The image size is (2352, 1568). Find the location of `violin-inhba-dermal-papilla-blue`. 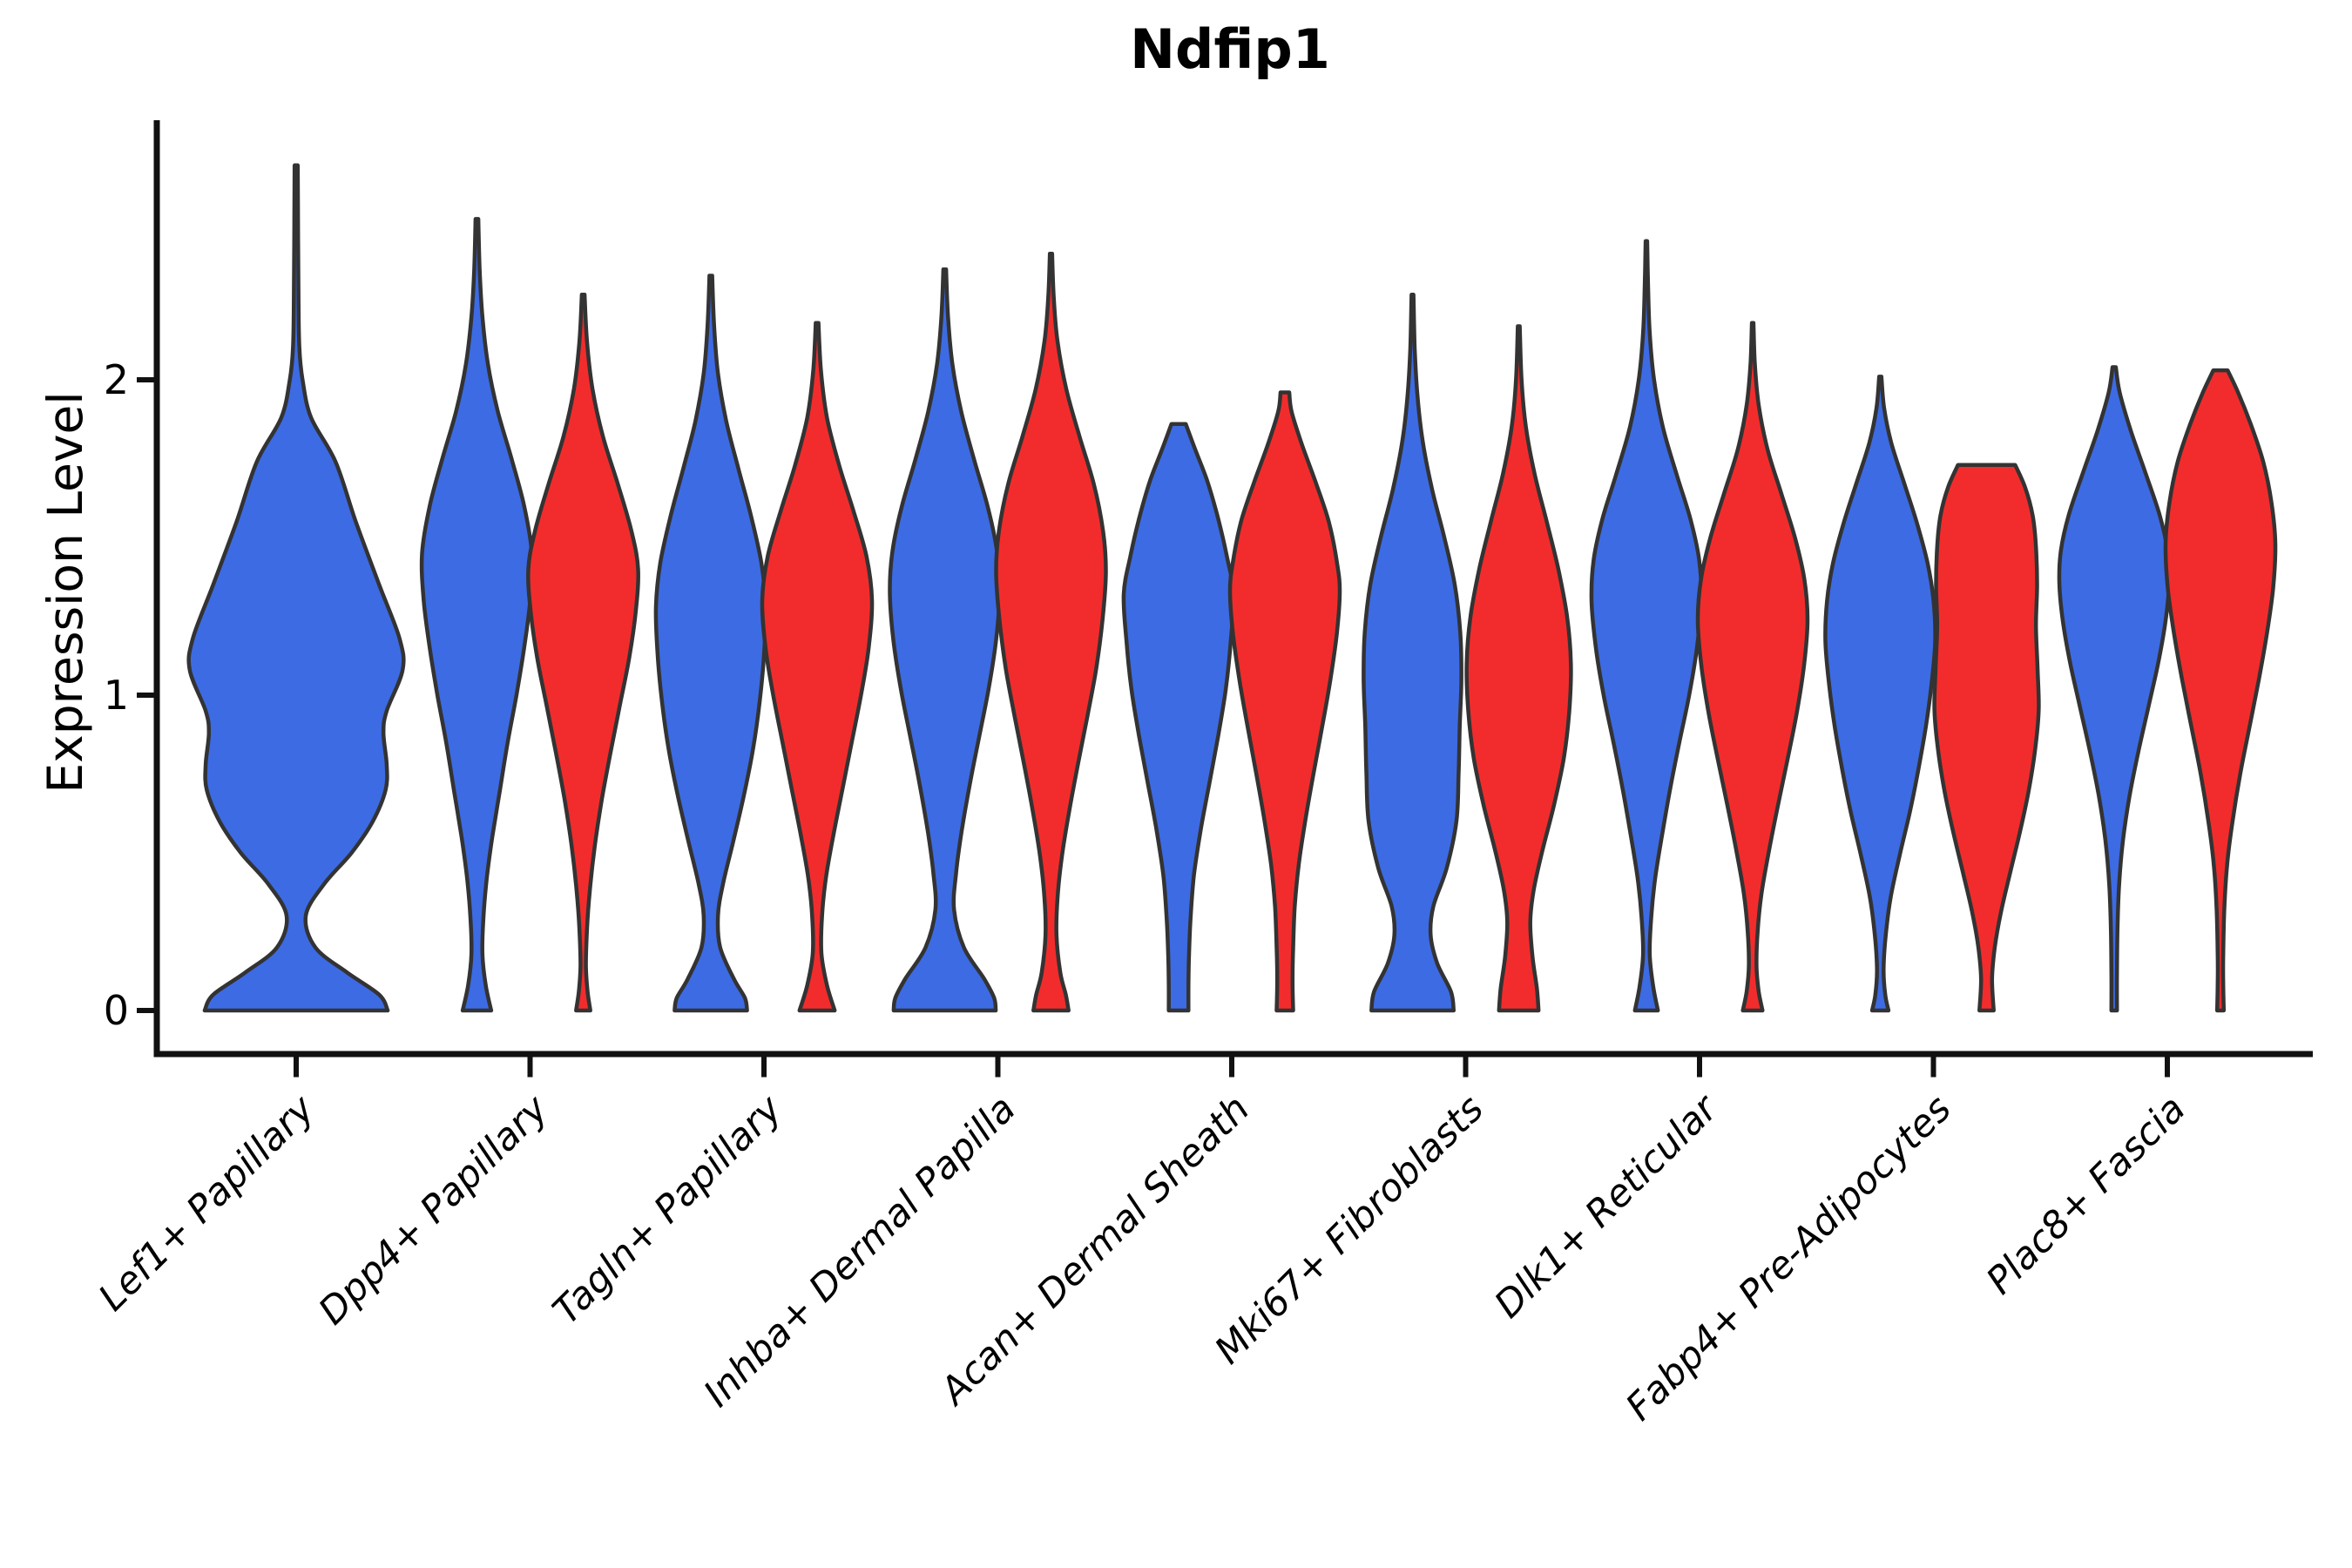

violin-inhba-dermal-papilla-blue is located at coordinates (945, 640).